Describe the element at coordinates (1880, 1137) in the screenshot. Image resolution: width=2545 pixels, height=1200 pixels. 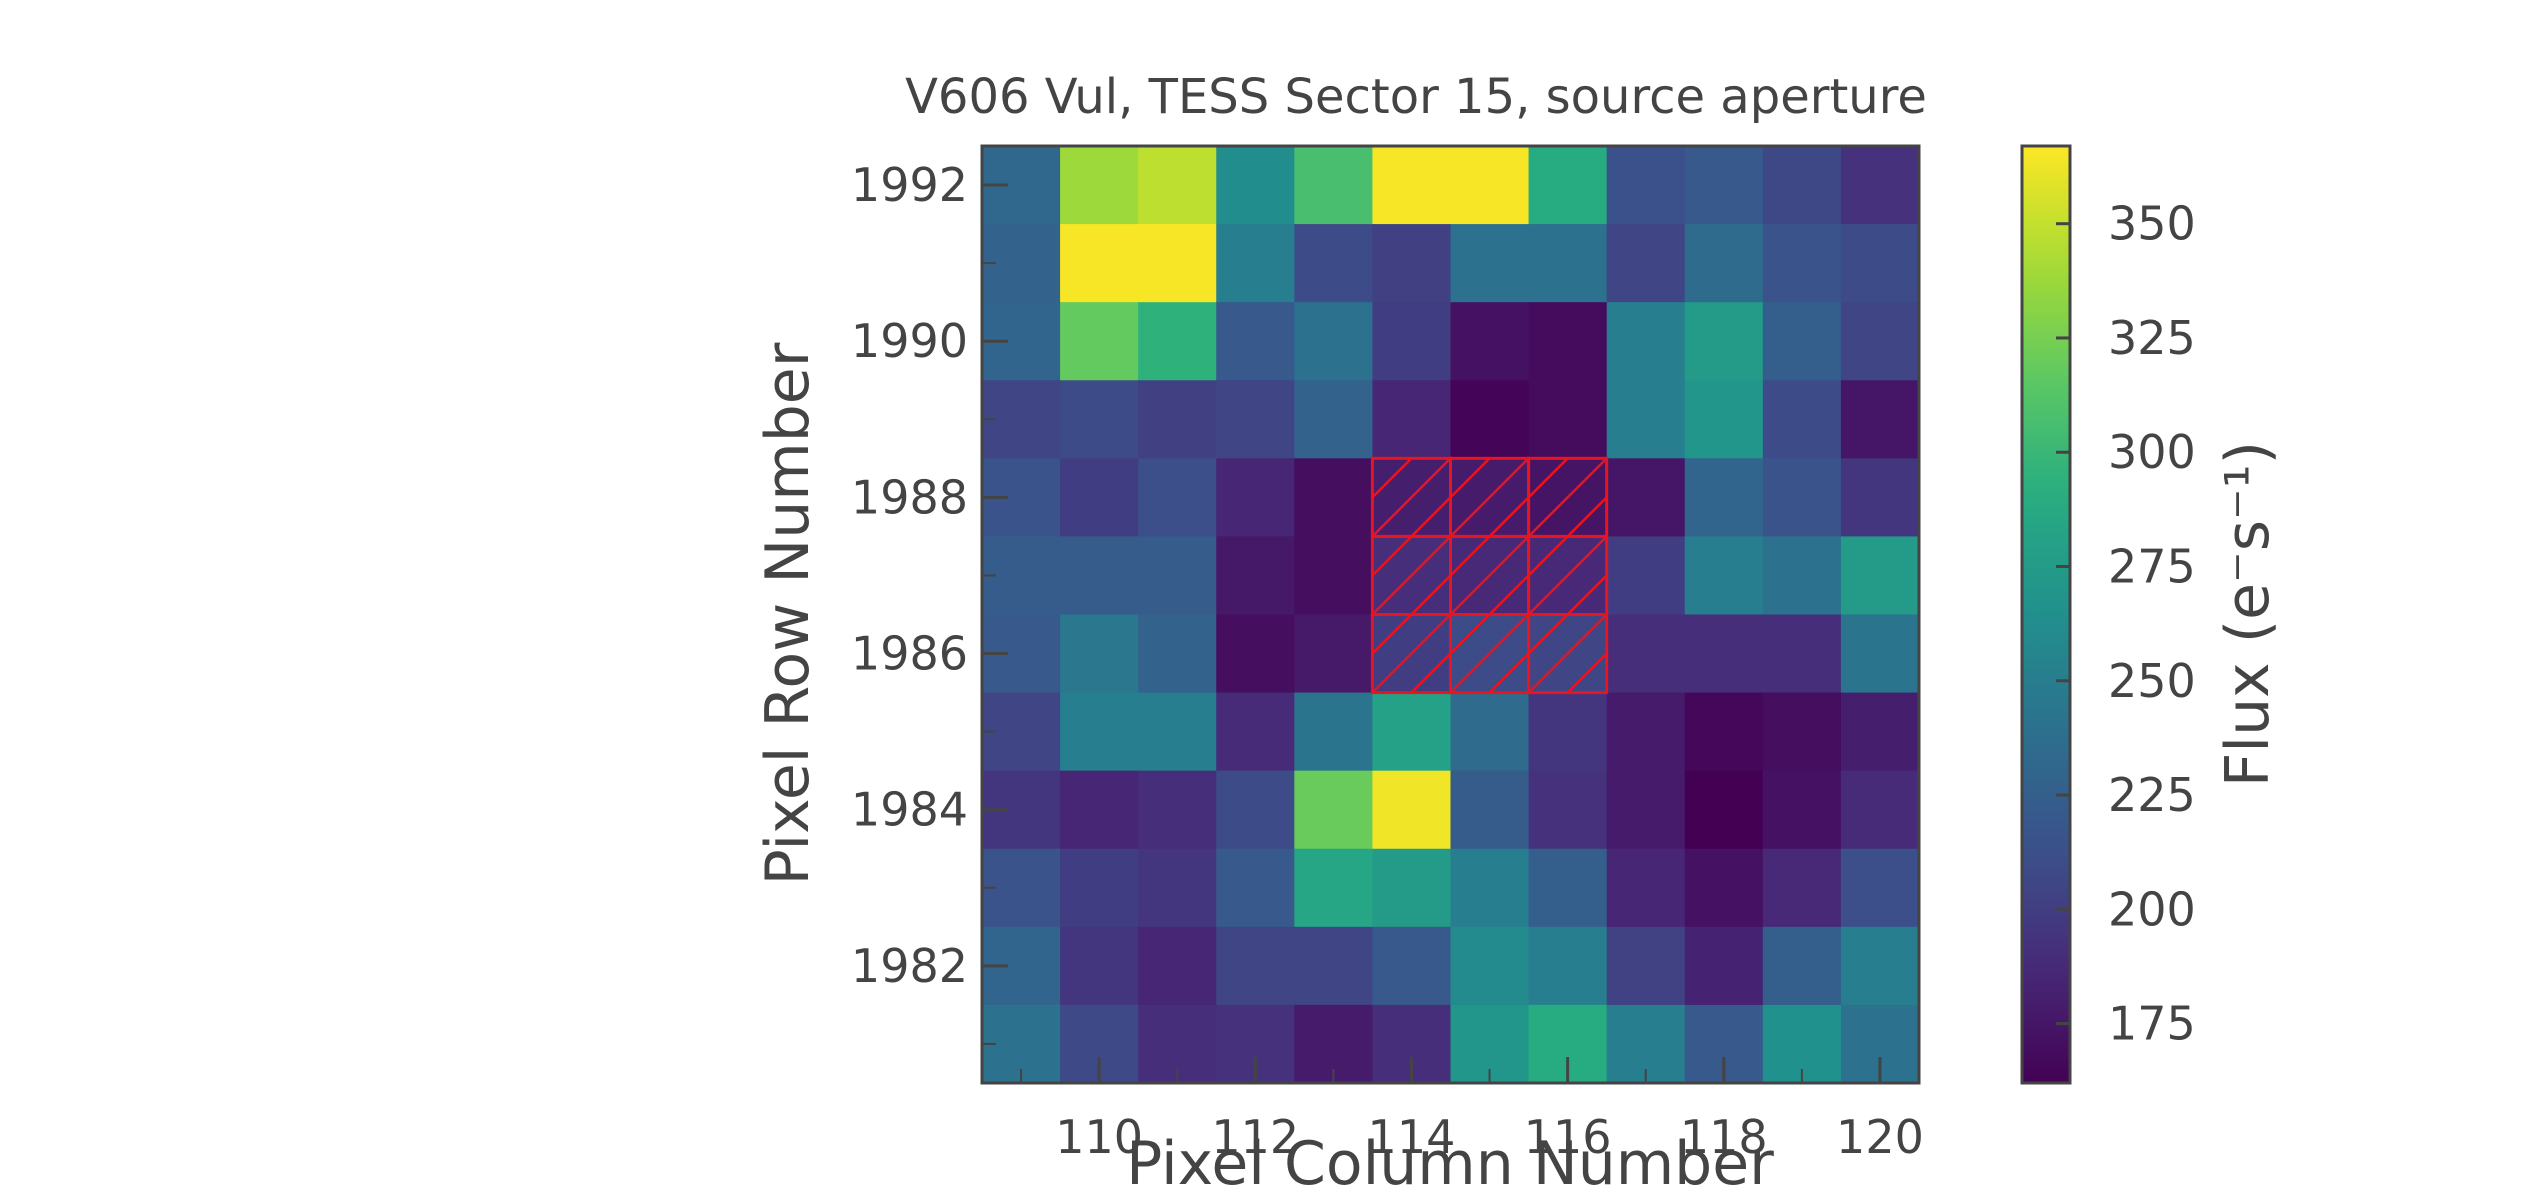
I see `x-tick-label: 120` at that location.